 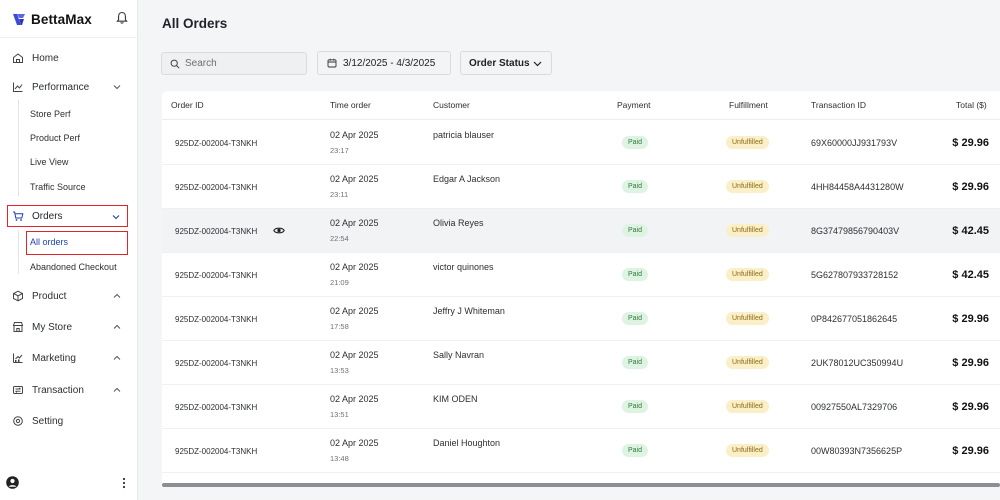 What do you see at coordinates (389, 63) in the screenshot?
I see `date-range-value: 3/12/2025 - 4/3/2025` at bounding box center [389, 63].